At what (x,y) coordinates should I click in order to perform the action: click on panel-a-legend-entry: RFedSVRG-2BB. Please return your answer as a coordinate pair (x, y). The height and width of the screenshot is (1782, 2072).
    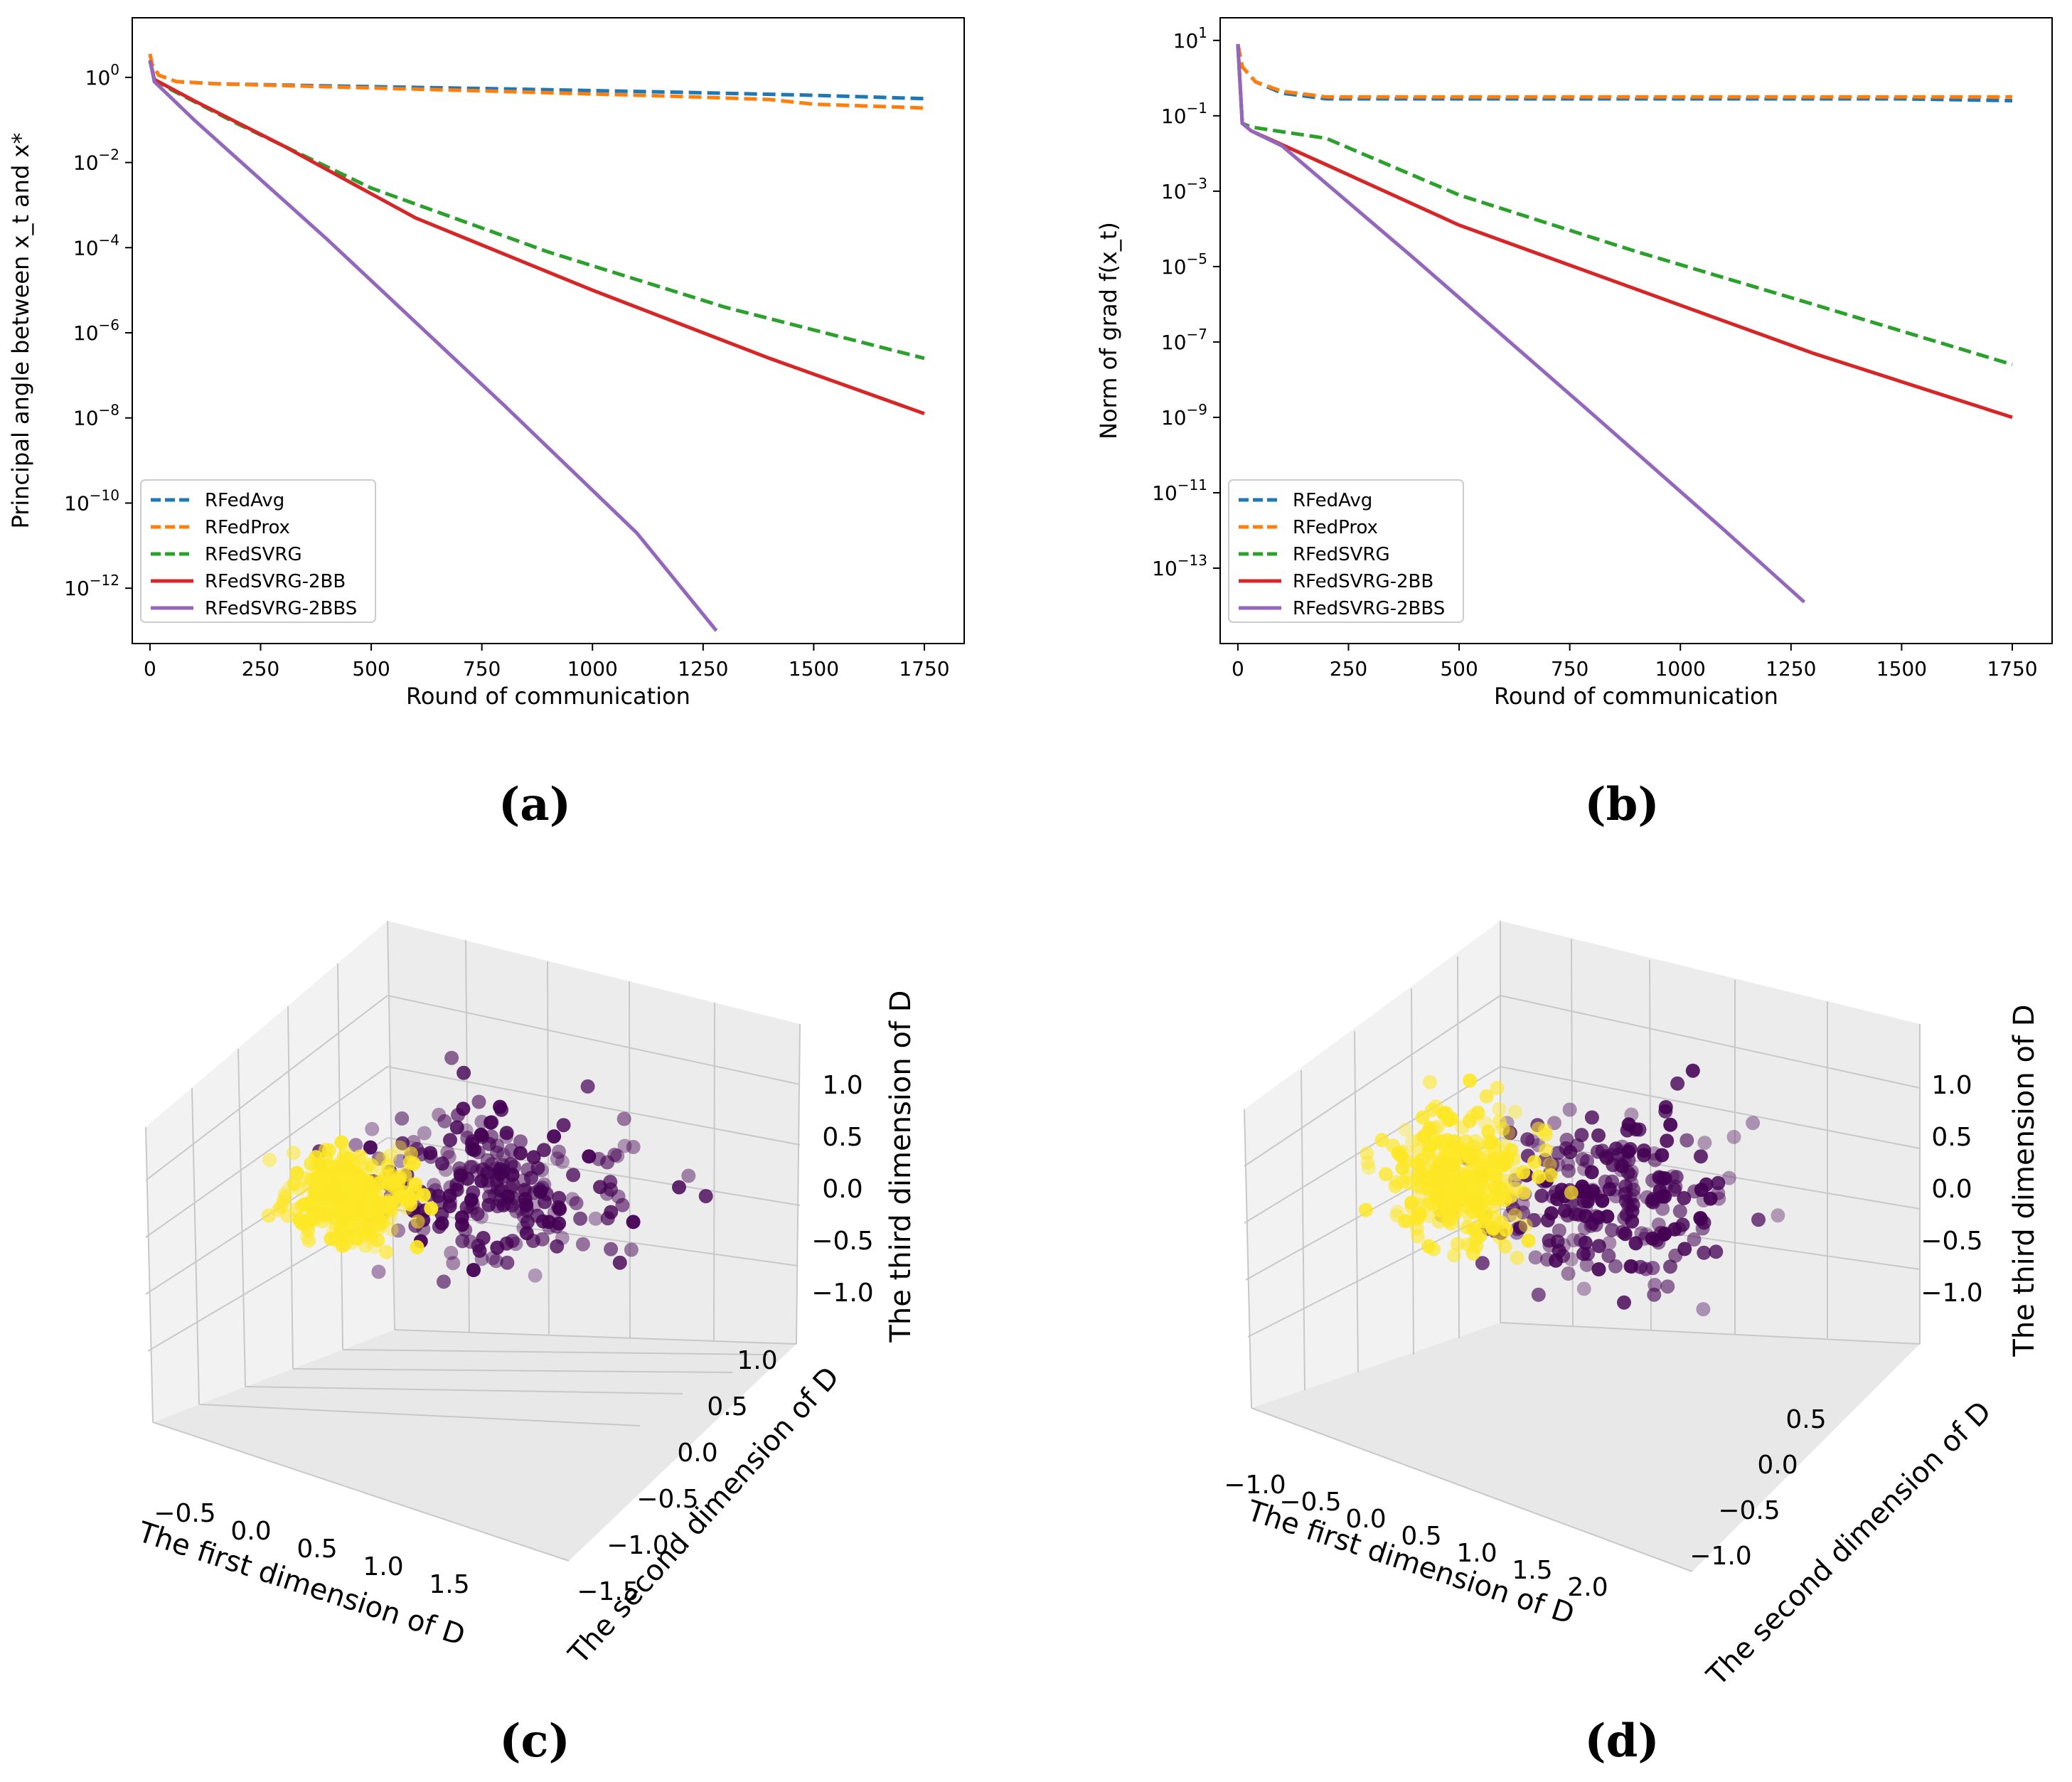
    Looking at the image, I should click on (275, 581).